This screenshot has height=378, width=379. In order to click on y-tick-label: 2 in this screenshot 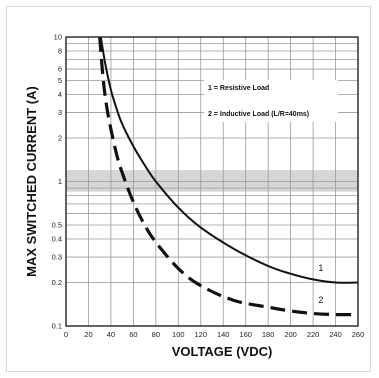, I will do `click(60, 138)`.